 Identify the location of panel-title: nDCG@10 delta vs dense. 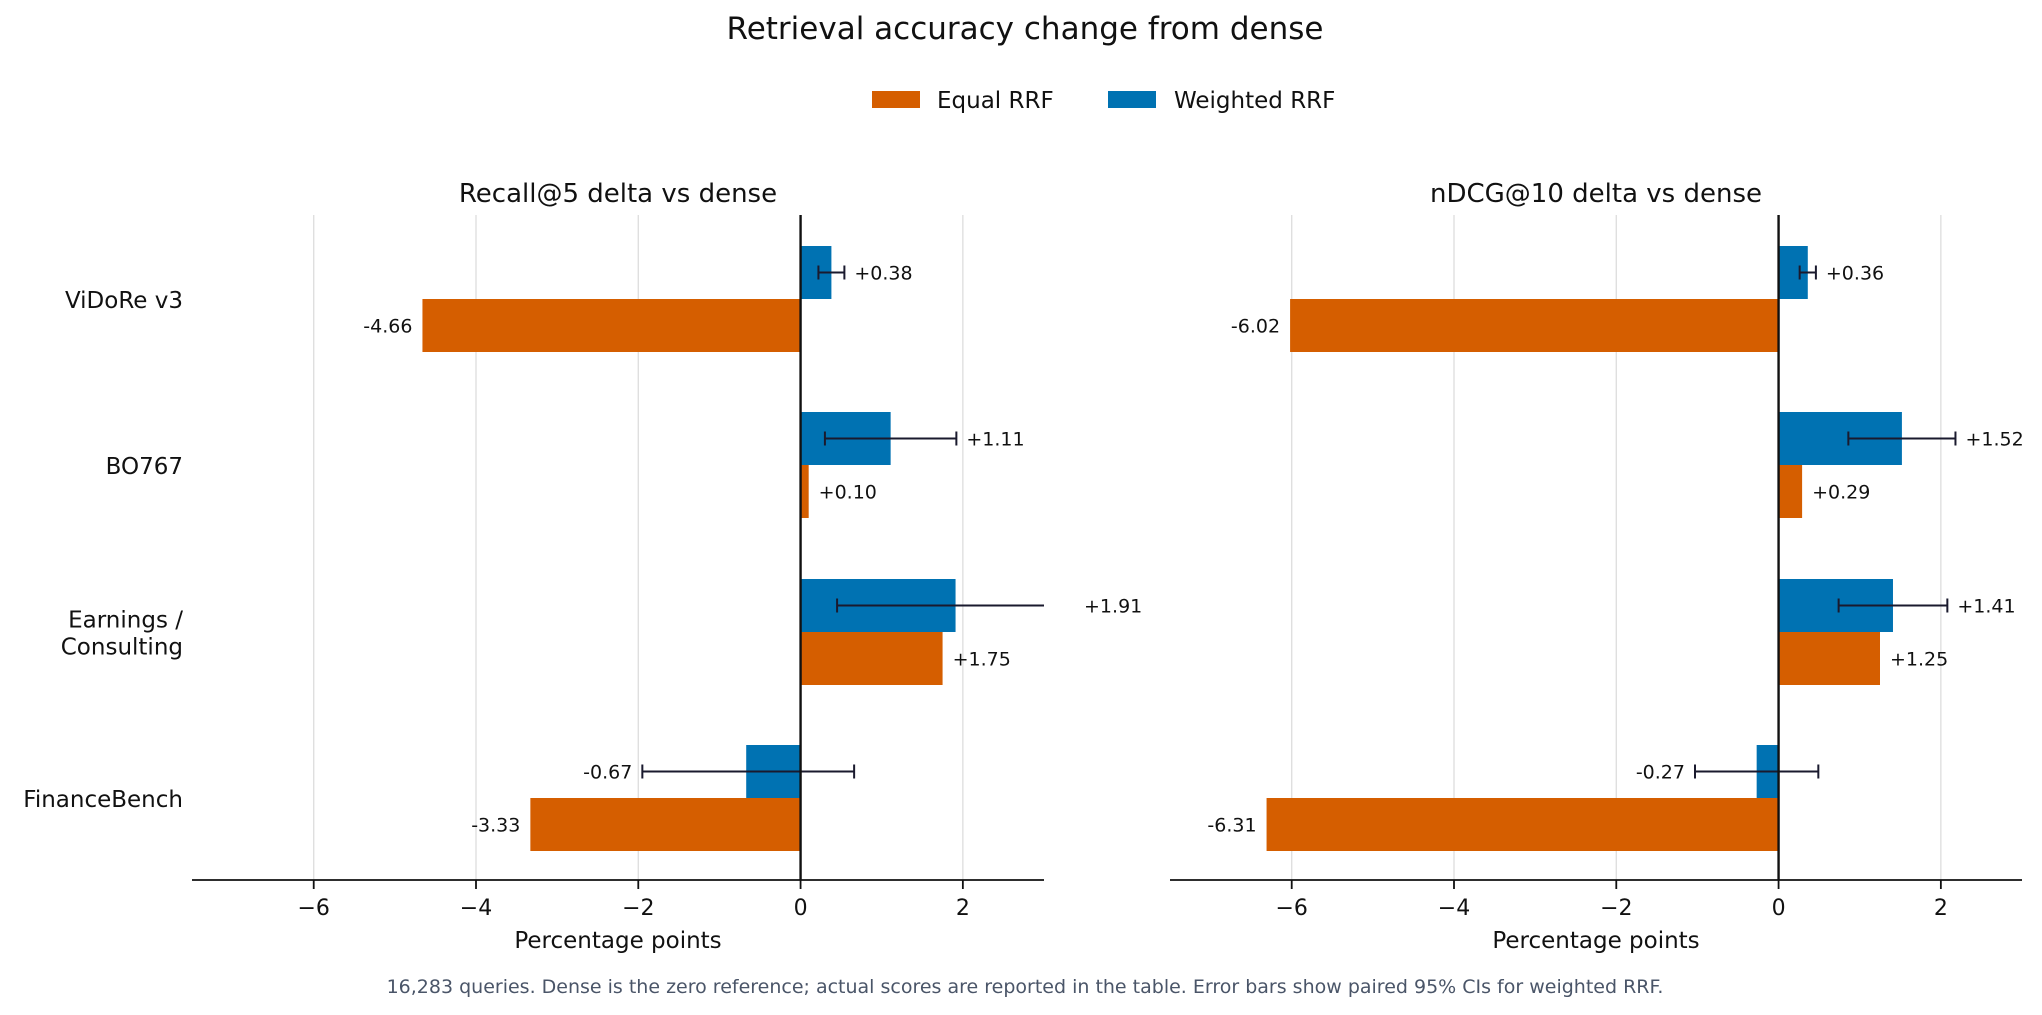
(1596, 194).